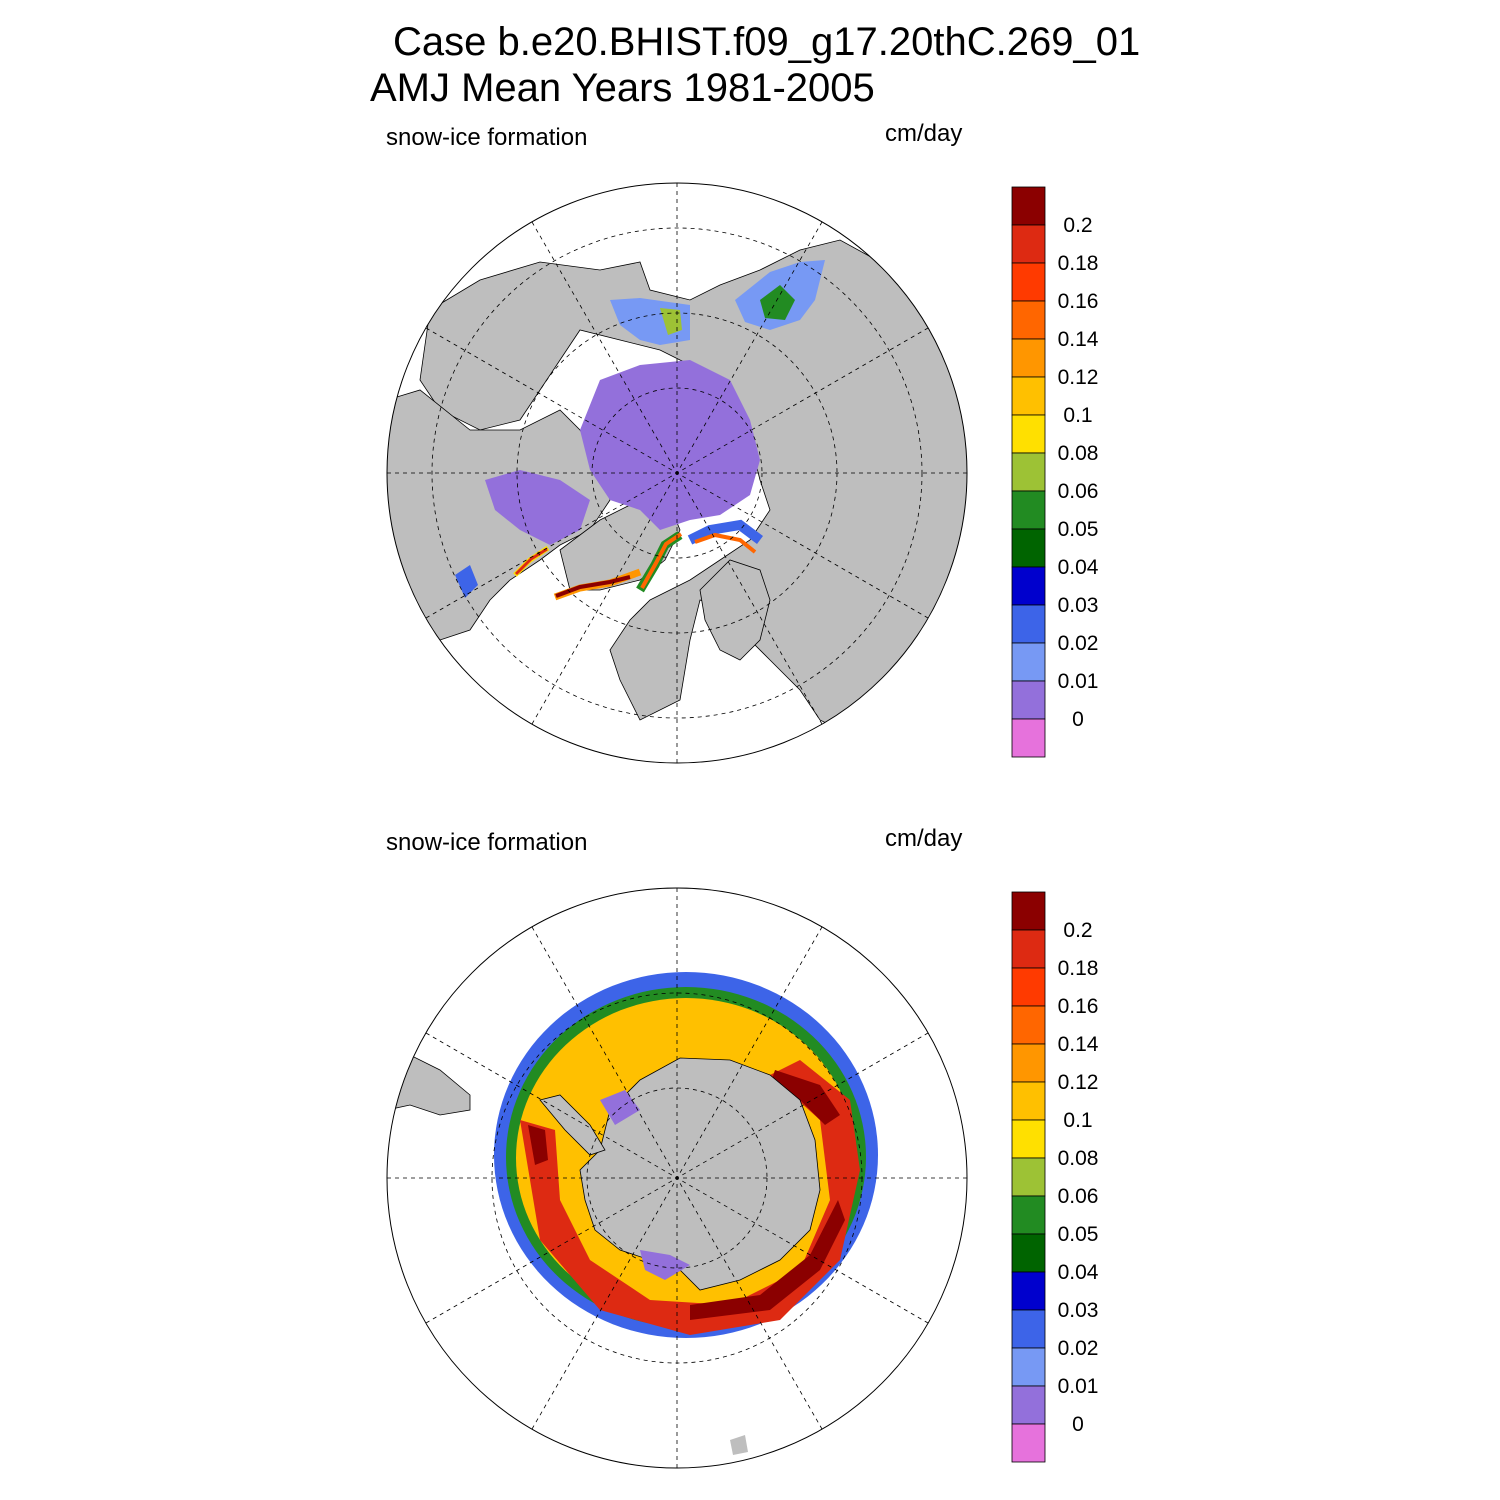 The width and height of the screenshot is (1500, 1500). I want to click on colorbar-2-label-2: 0.16, so click(1078, 1006).